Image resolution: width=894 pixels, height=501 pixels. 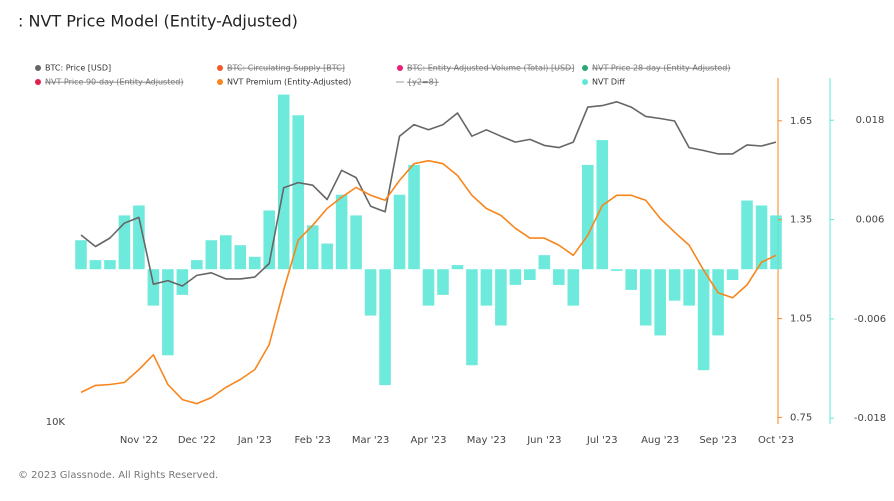 I want to click on x-tick-label: Dec '22, so click(x=197, y=440).